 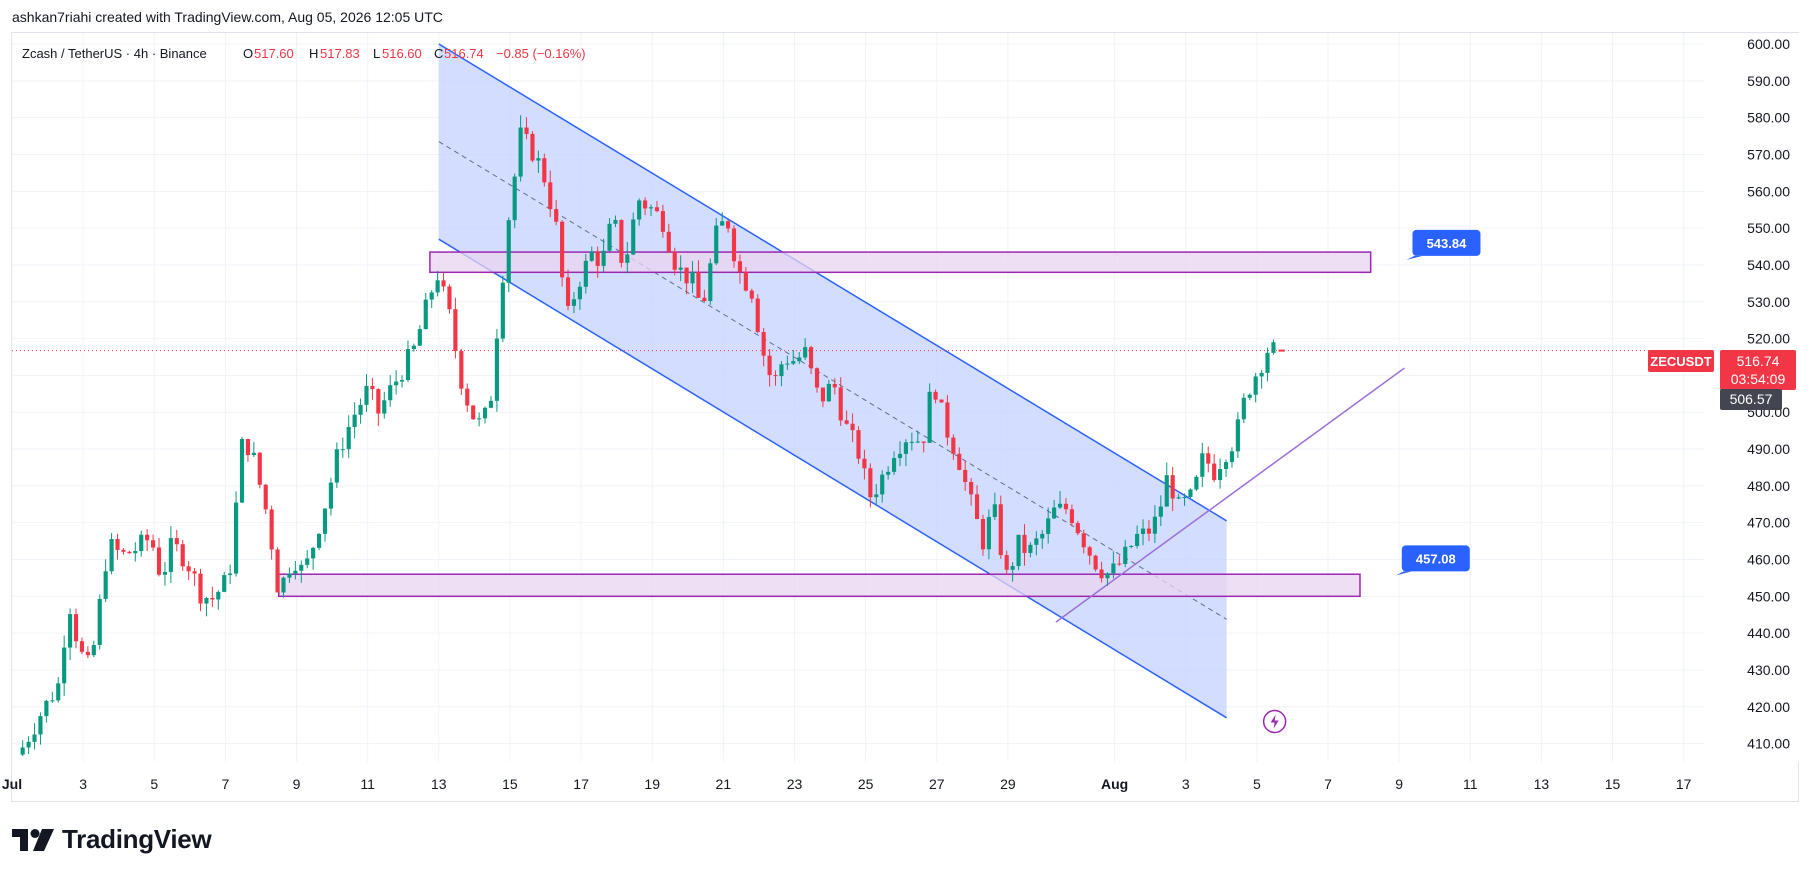 I want to click on tradingview-logo-icon, so click(x=33, y=839).